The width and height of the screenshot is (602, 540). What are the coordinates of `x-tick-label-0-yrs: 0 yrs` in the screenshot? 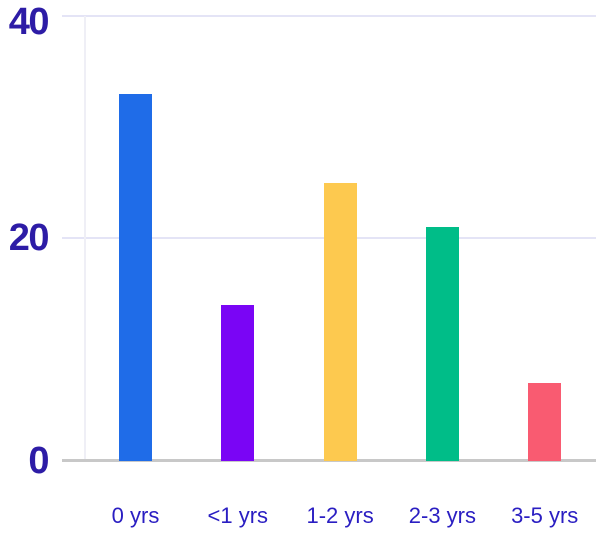 It's located at (135, 515).